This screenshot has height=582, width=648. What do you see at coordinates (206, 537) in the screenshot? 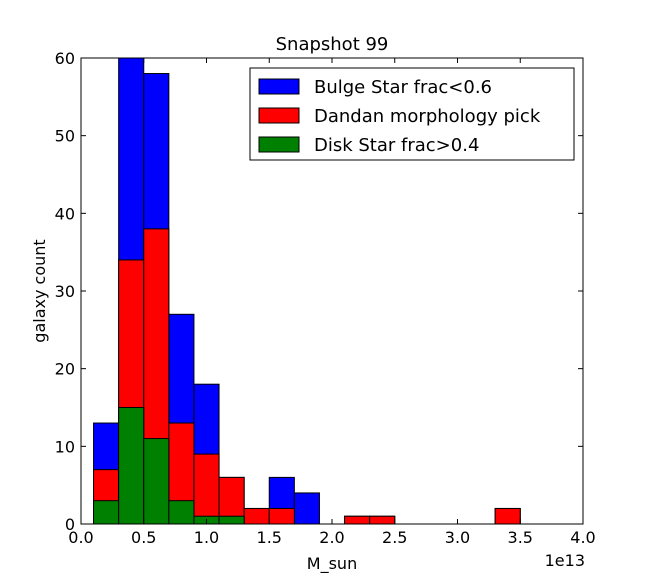
I see `x-tick-label: 1.0` at bounding box center [206, 537].